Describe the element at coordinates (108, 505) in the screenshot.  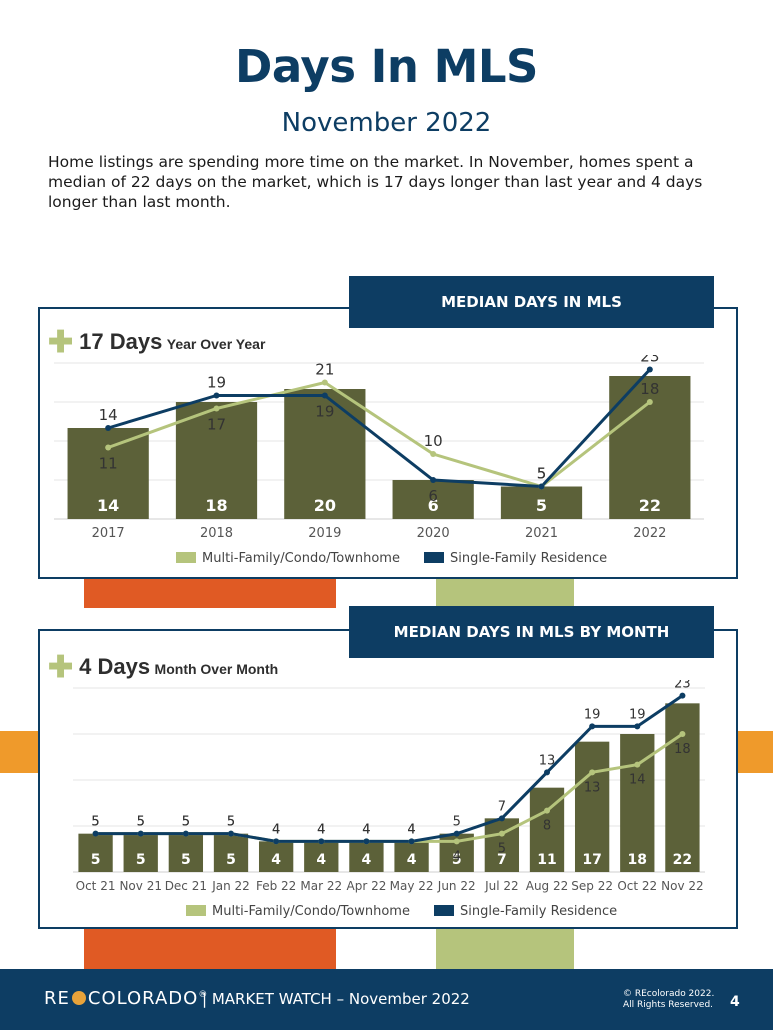
I see `bar-value-label: 14` at that location.